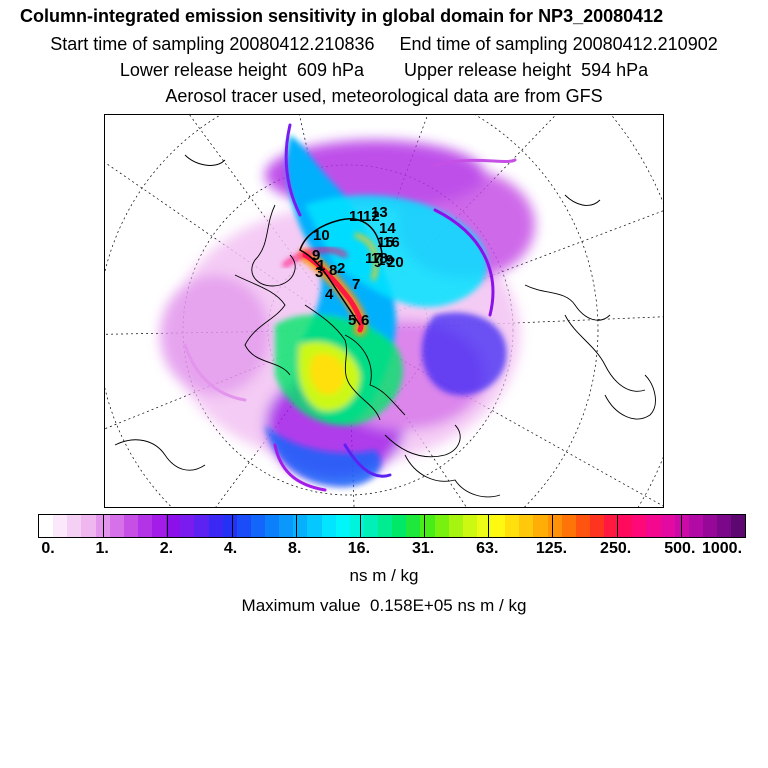 The image size is (768, 768). Describe the element at coordinates (385, 260) in the screenshot. I see `trajectory-label: 19` at that location.